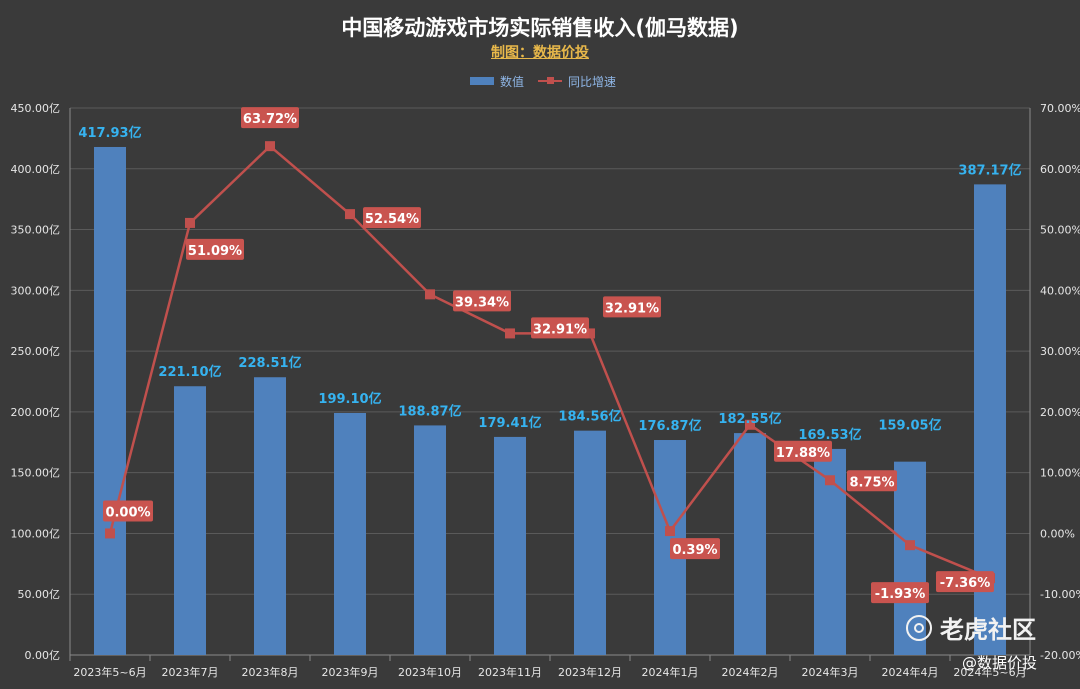 The image size is (1080, 689). Describe the element at coordinates (189, 372) in the screenshot. I see `bar-value-label: 221.10亿` at that location.